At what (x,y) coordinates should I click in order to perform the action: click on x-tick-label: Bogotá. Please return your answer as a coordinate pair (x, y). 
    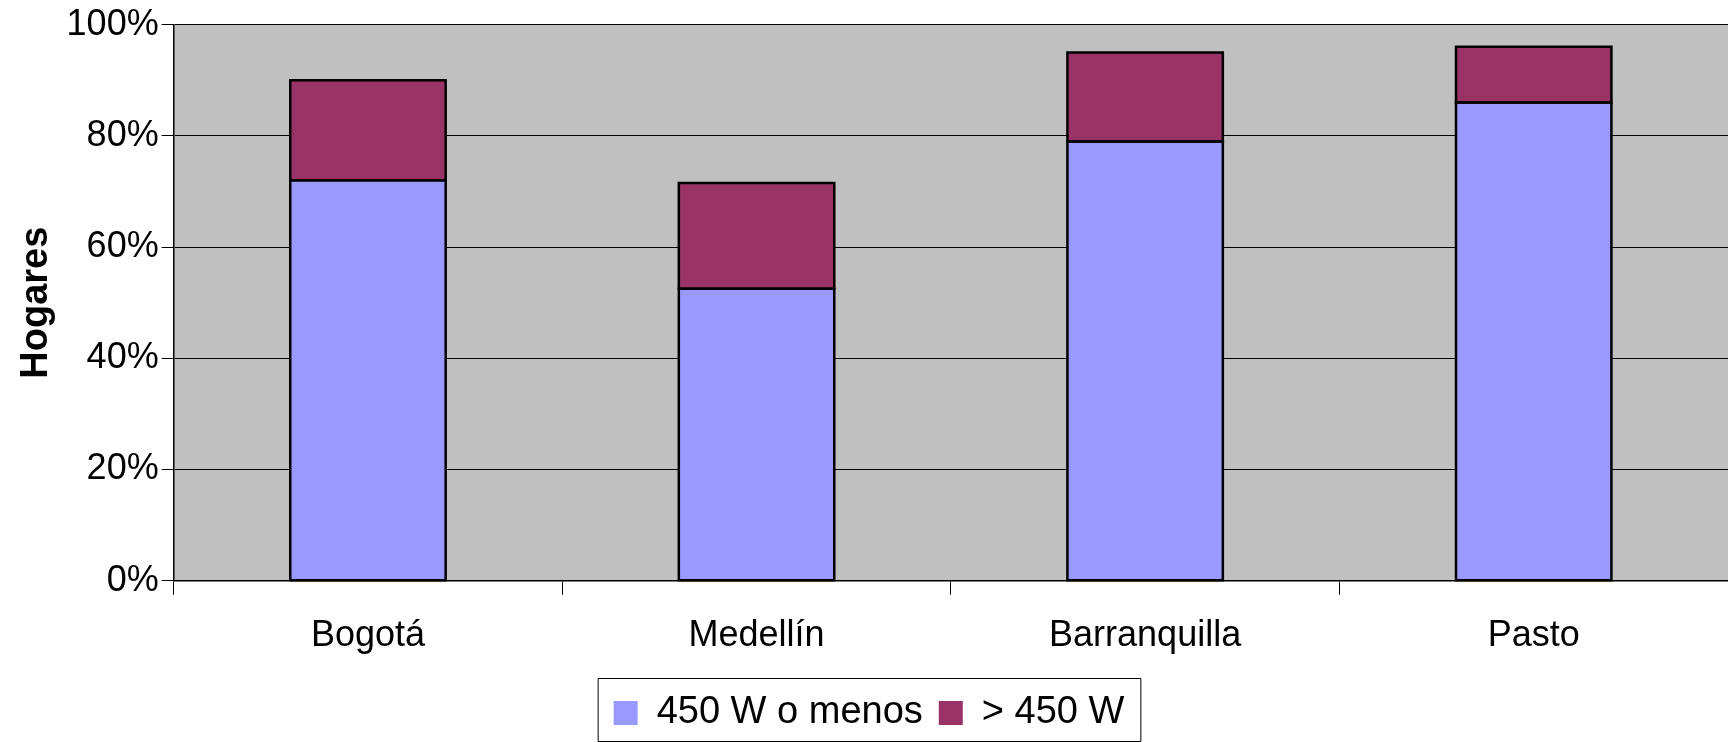
    Looking at the image, I should click on (368, 634).